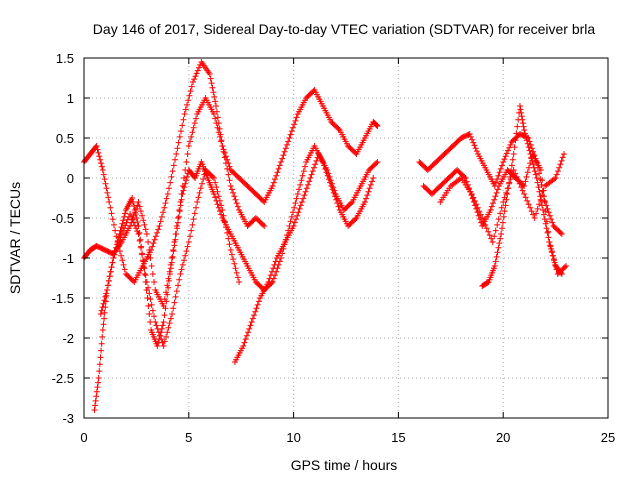 The image size is (640, 480). I want to click on x-tick-label: 0, so click(83, 437).